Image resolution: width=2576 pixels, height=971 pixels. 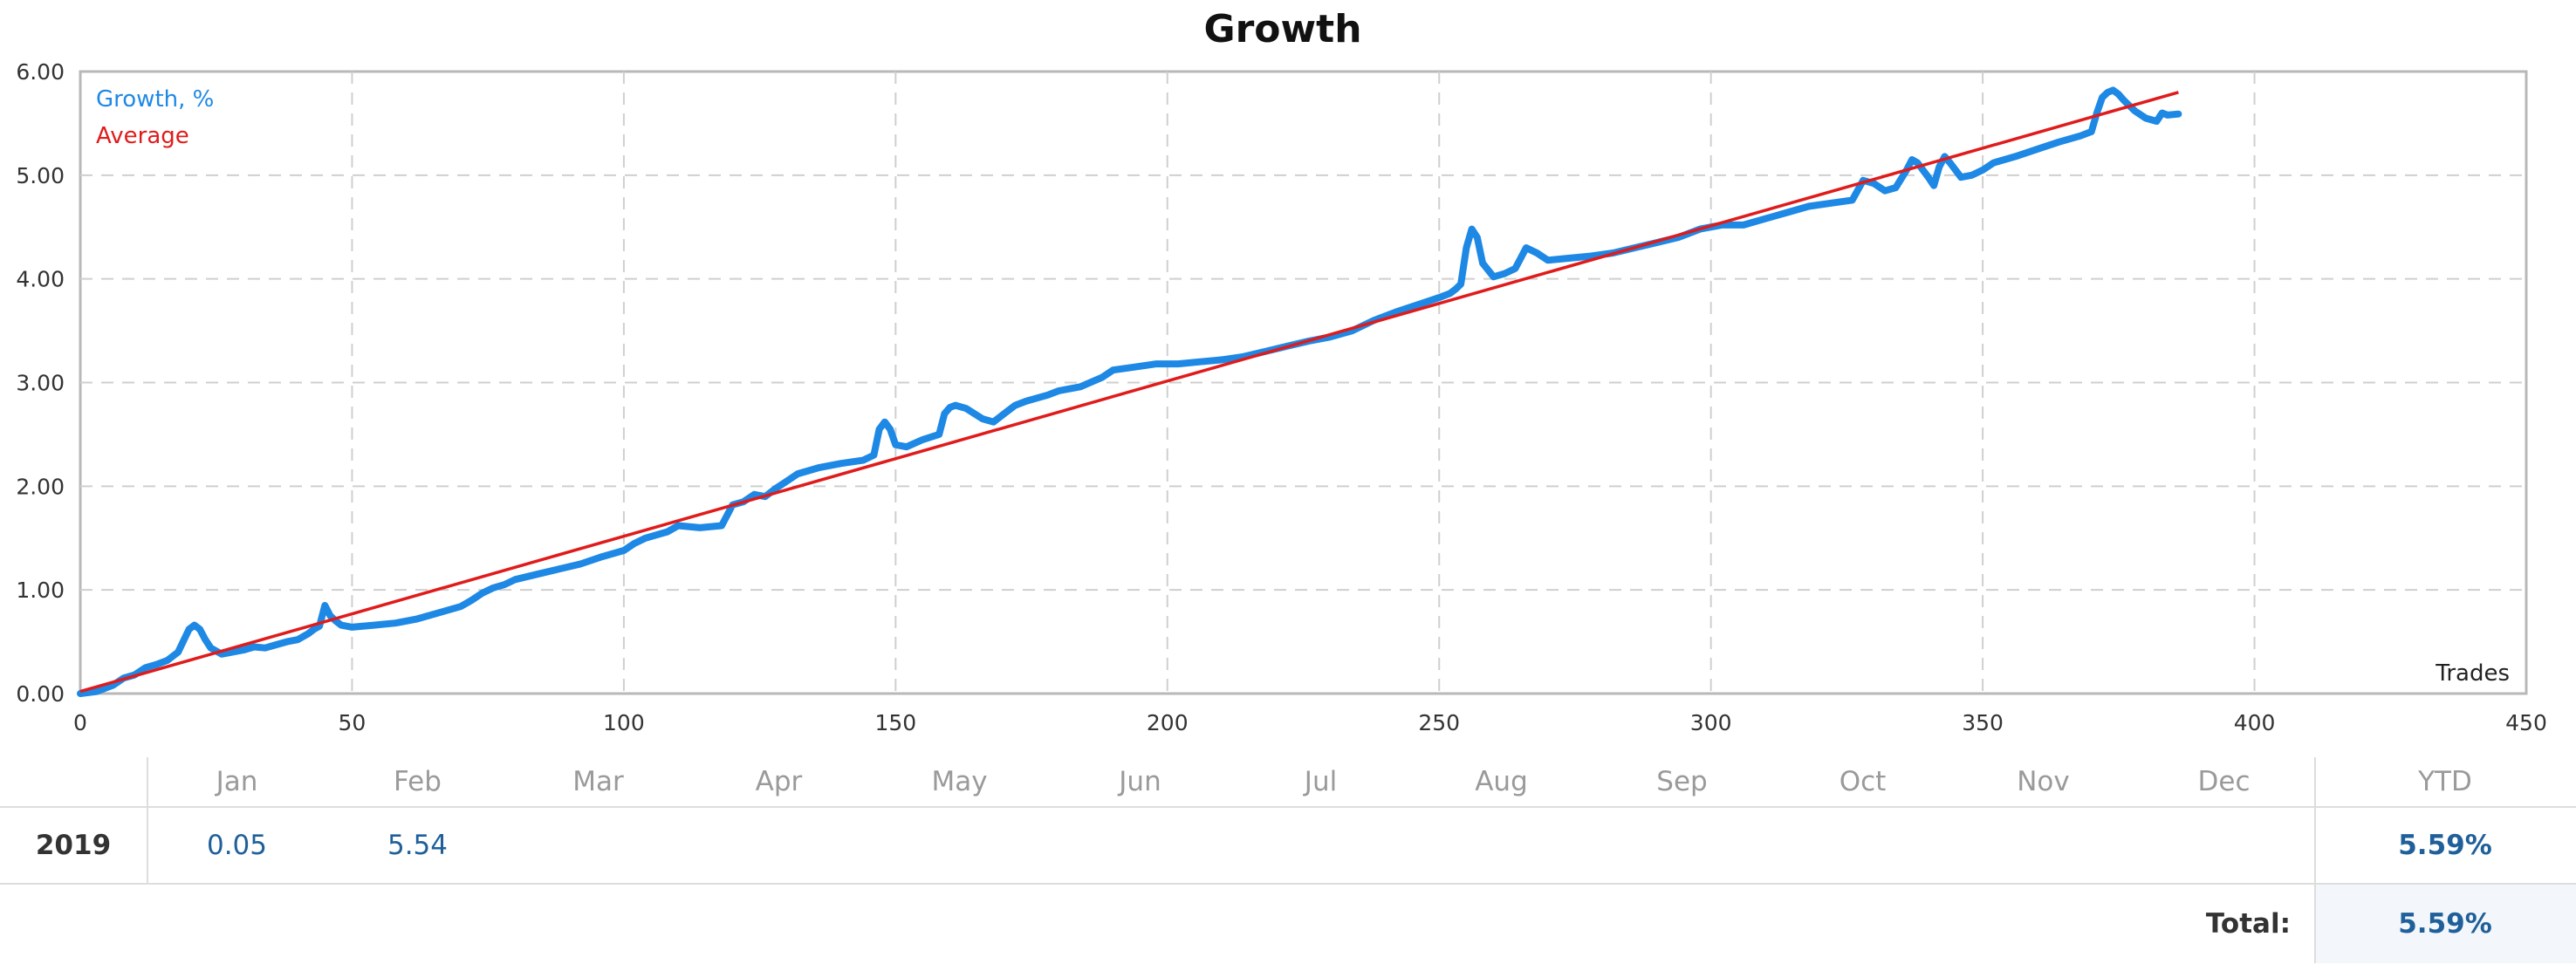 I want to click on x-tick-label: 100, so click(x=624, y=722).